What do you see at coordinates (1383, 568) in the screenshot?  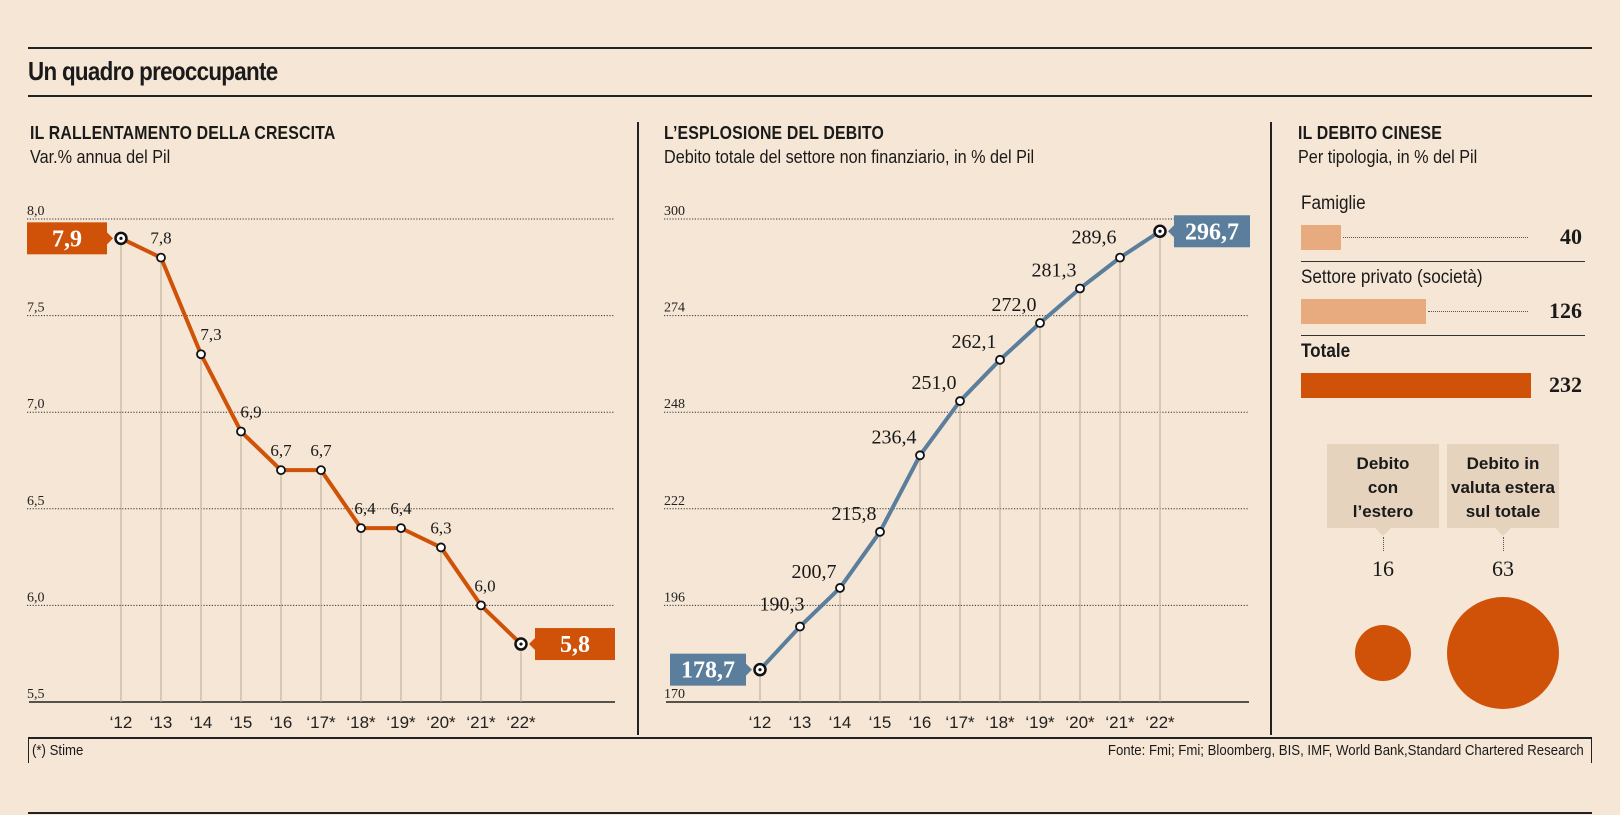 I see `bubble-value-debito-estero: 16` at bounding box center [1383, 568].